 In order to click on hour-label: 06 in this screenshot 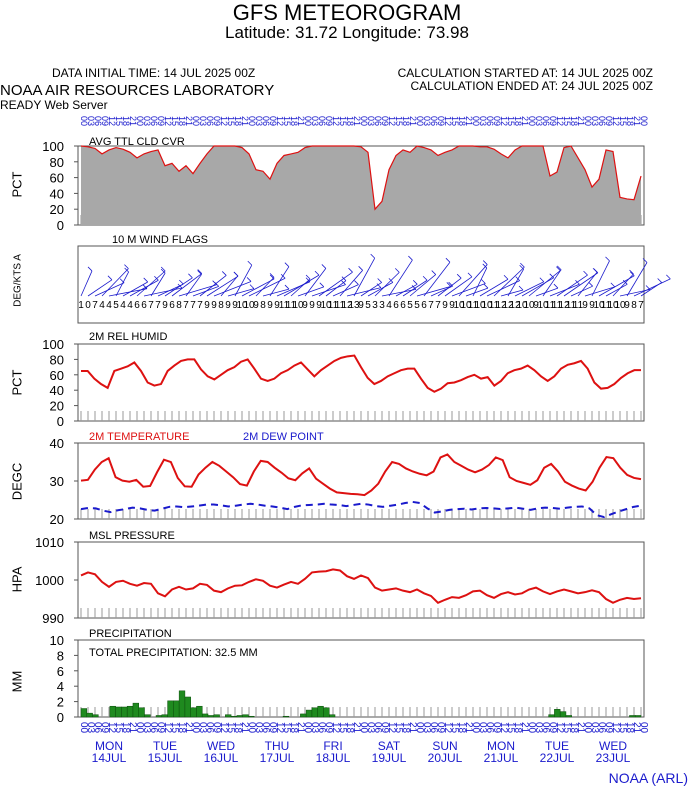, I will do `click(489, 728)`.